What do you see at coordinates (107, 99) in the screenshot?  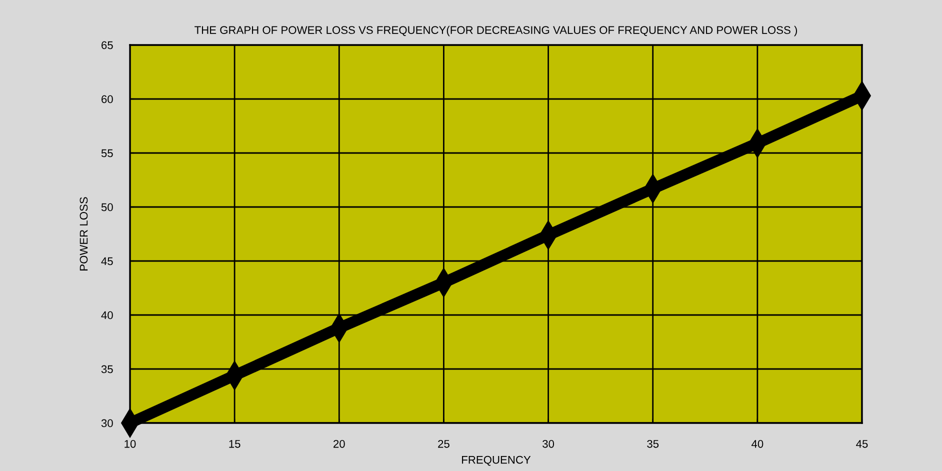 I see `y-tick-label: 60` at bounding box center [107, 99].